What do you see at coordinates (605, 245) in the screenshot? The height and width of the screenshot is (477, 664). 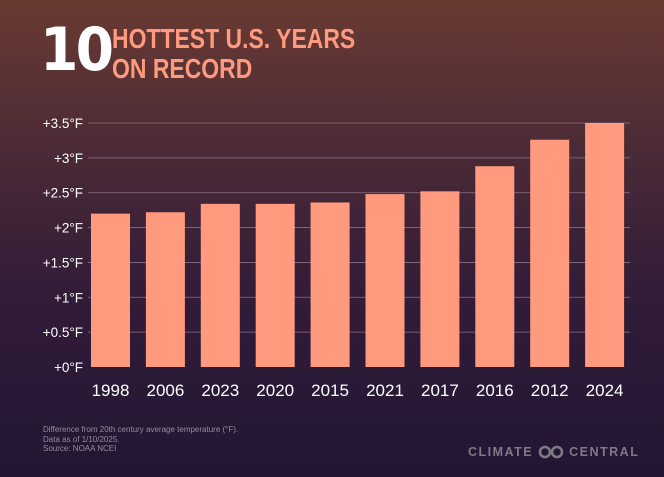 I see `bar-2024` at bounding box center [605, 245].